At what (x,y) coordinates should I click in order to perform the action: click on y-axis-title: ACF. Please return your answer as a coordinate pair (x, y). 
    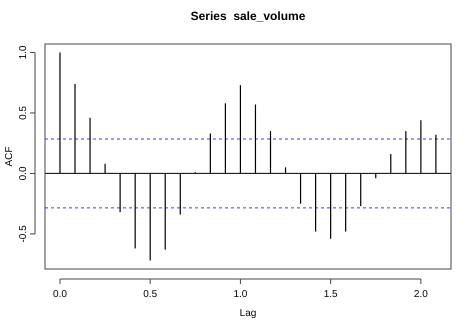
    Looking at the image, I should click on (9, 156).